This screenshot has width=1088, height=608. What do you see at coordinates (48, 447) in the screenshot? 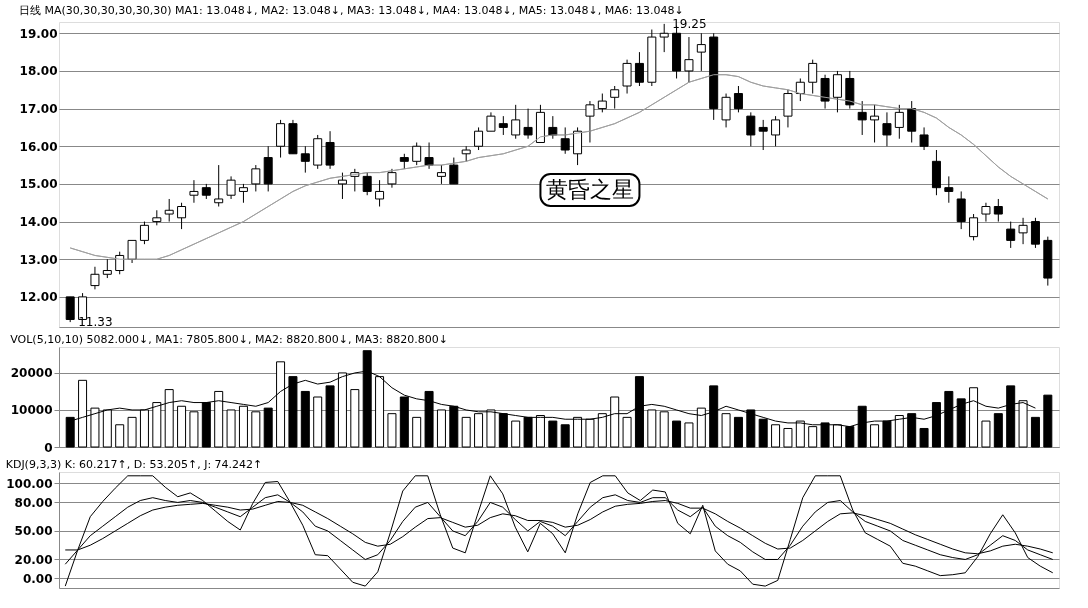
I see `y-tick-label: 0` at bounding box center [48, 447].